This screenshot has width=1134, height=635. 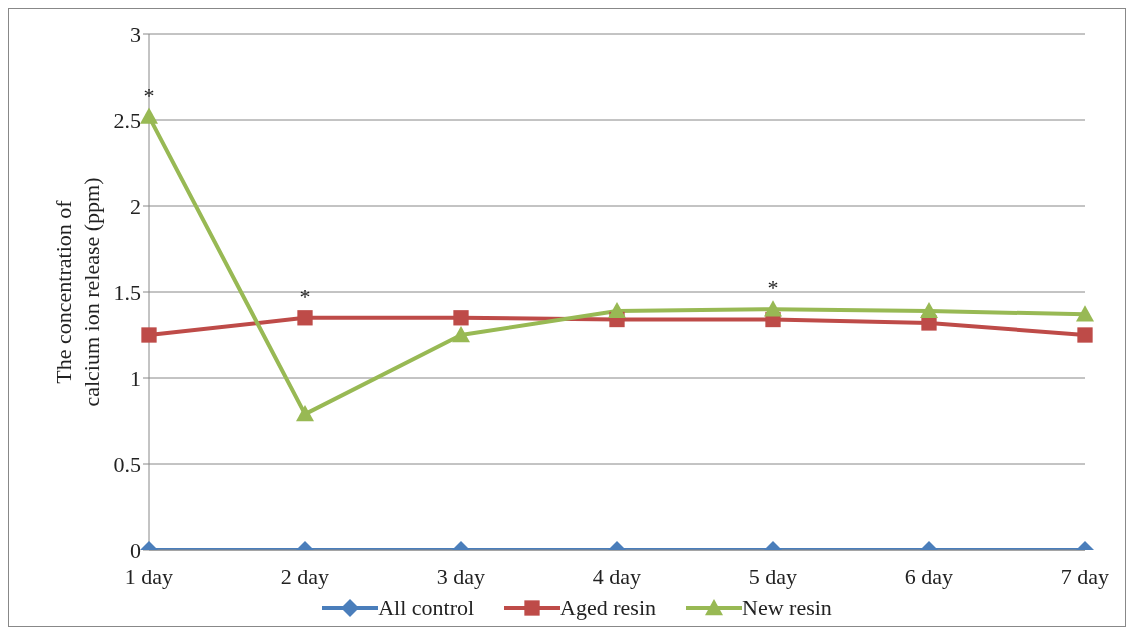 What do you see at coordinates (127, 464) in the screenshot?
I see `y-tick-label: 0.5` at bounding box center [127, 464].